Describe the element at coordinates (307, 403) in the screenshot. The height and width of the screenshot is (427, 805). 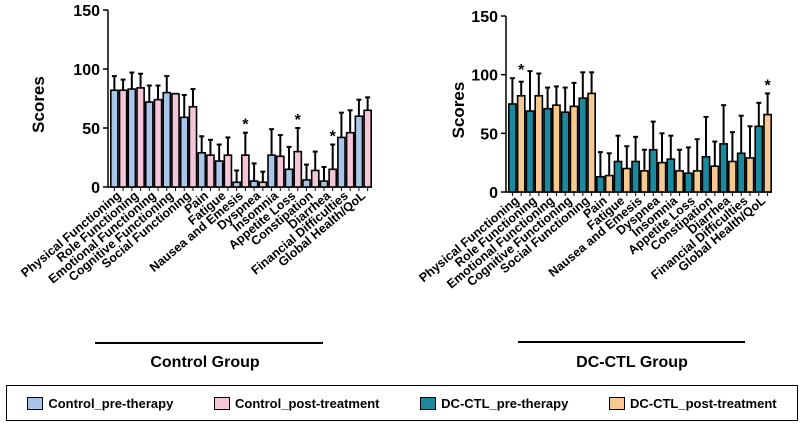
I see `legend-label: Control_post-treatment` at that location.